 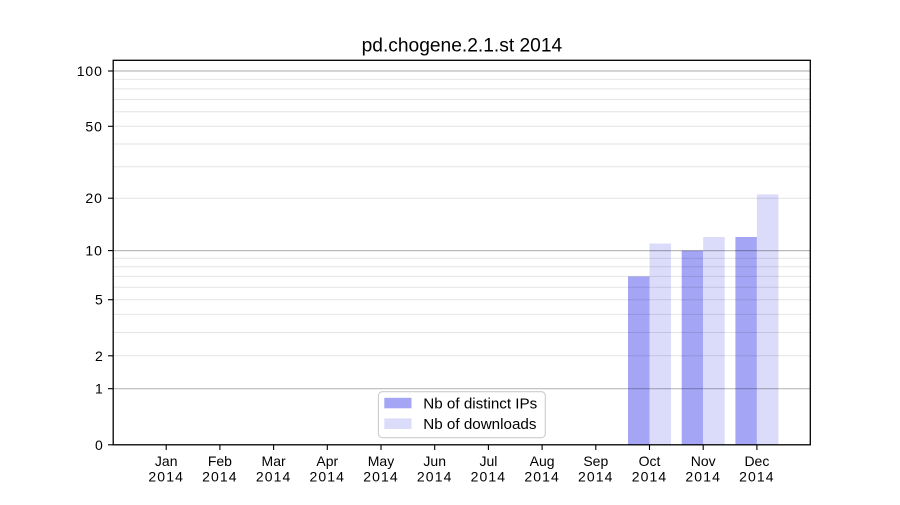 What do you see at coordinates (90, 71) in the screenshot?
I see `svg-text: 100` at bounding box center [90, 71].